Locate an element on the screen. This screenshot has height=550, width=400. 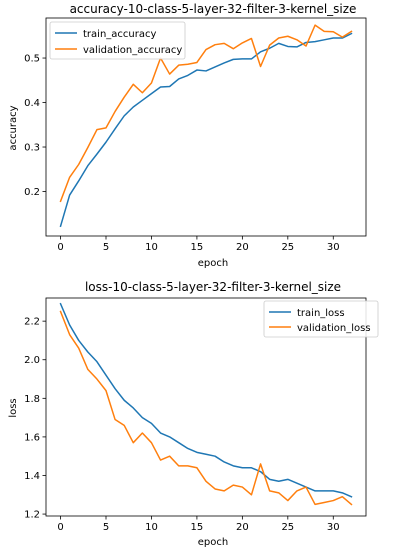
accuracy-xtick-label: 25 is located at coordinates (287, 247).